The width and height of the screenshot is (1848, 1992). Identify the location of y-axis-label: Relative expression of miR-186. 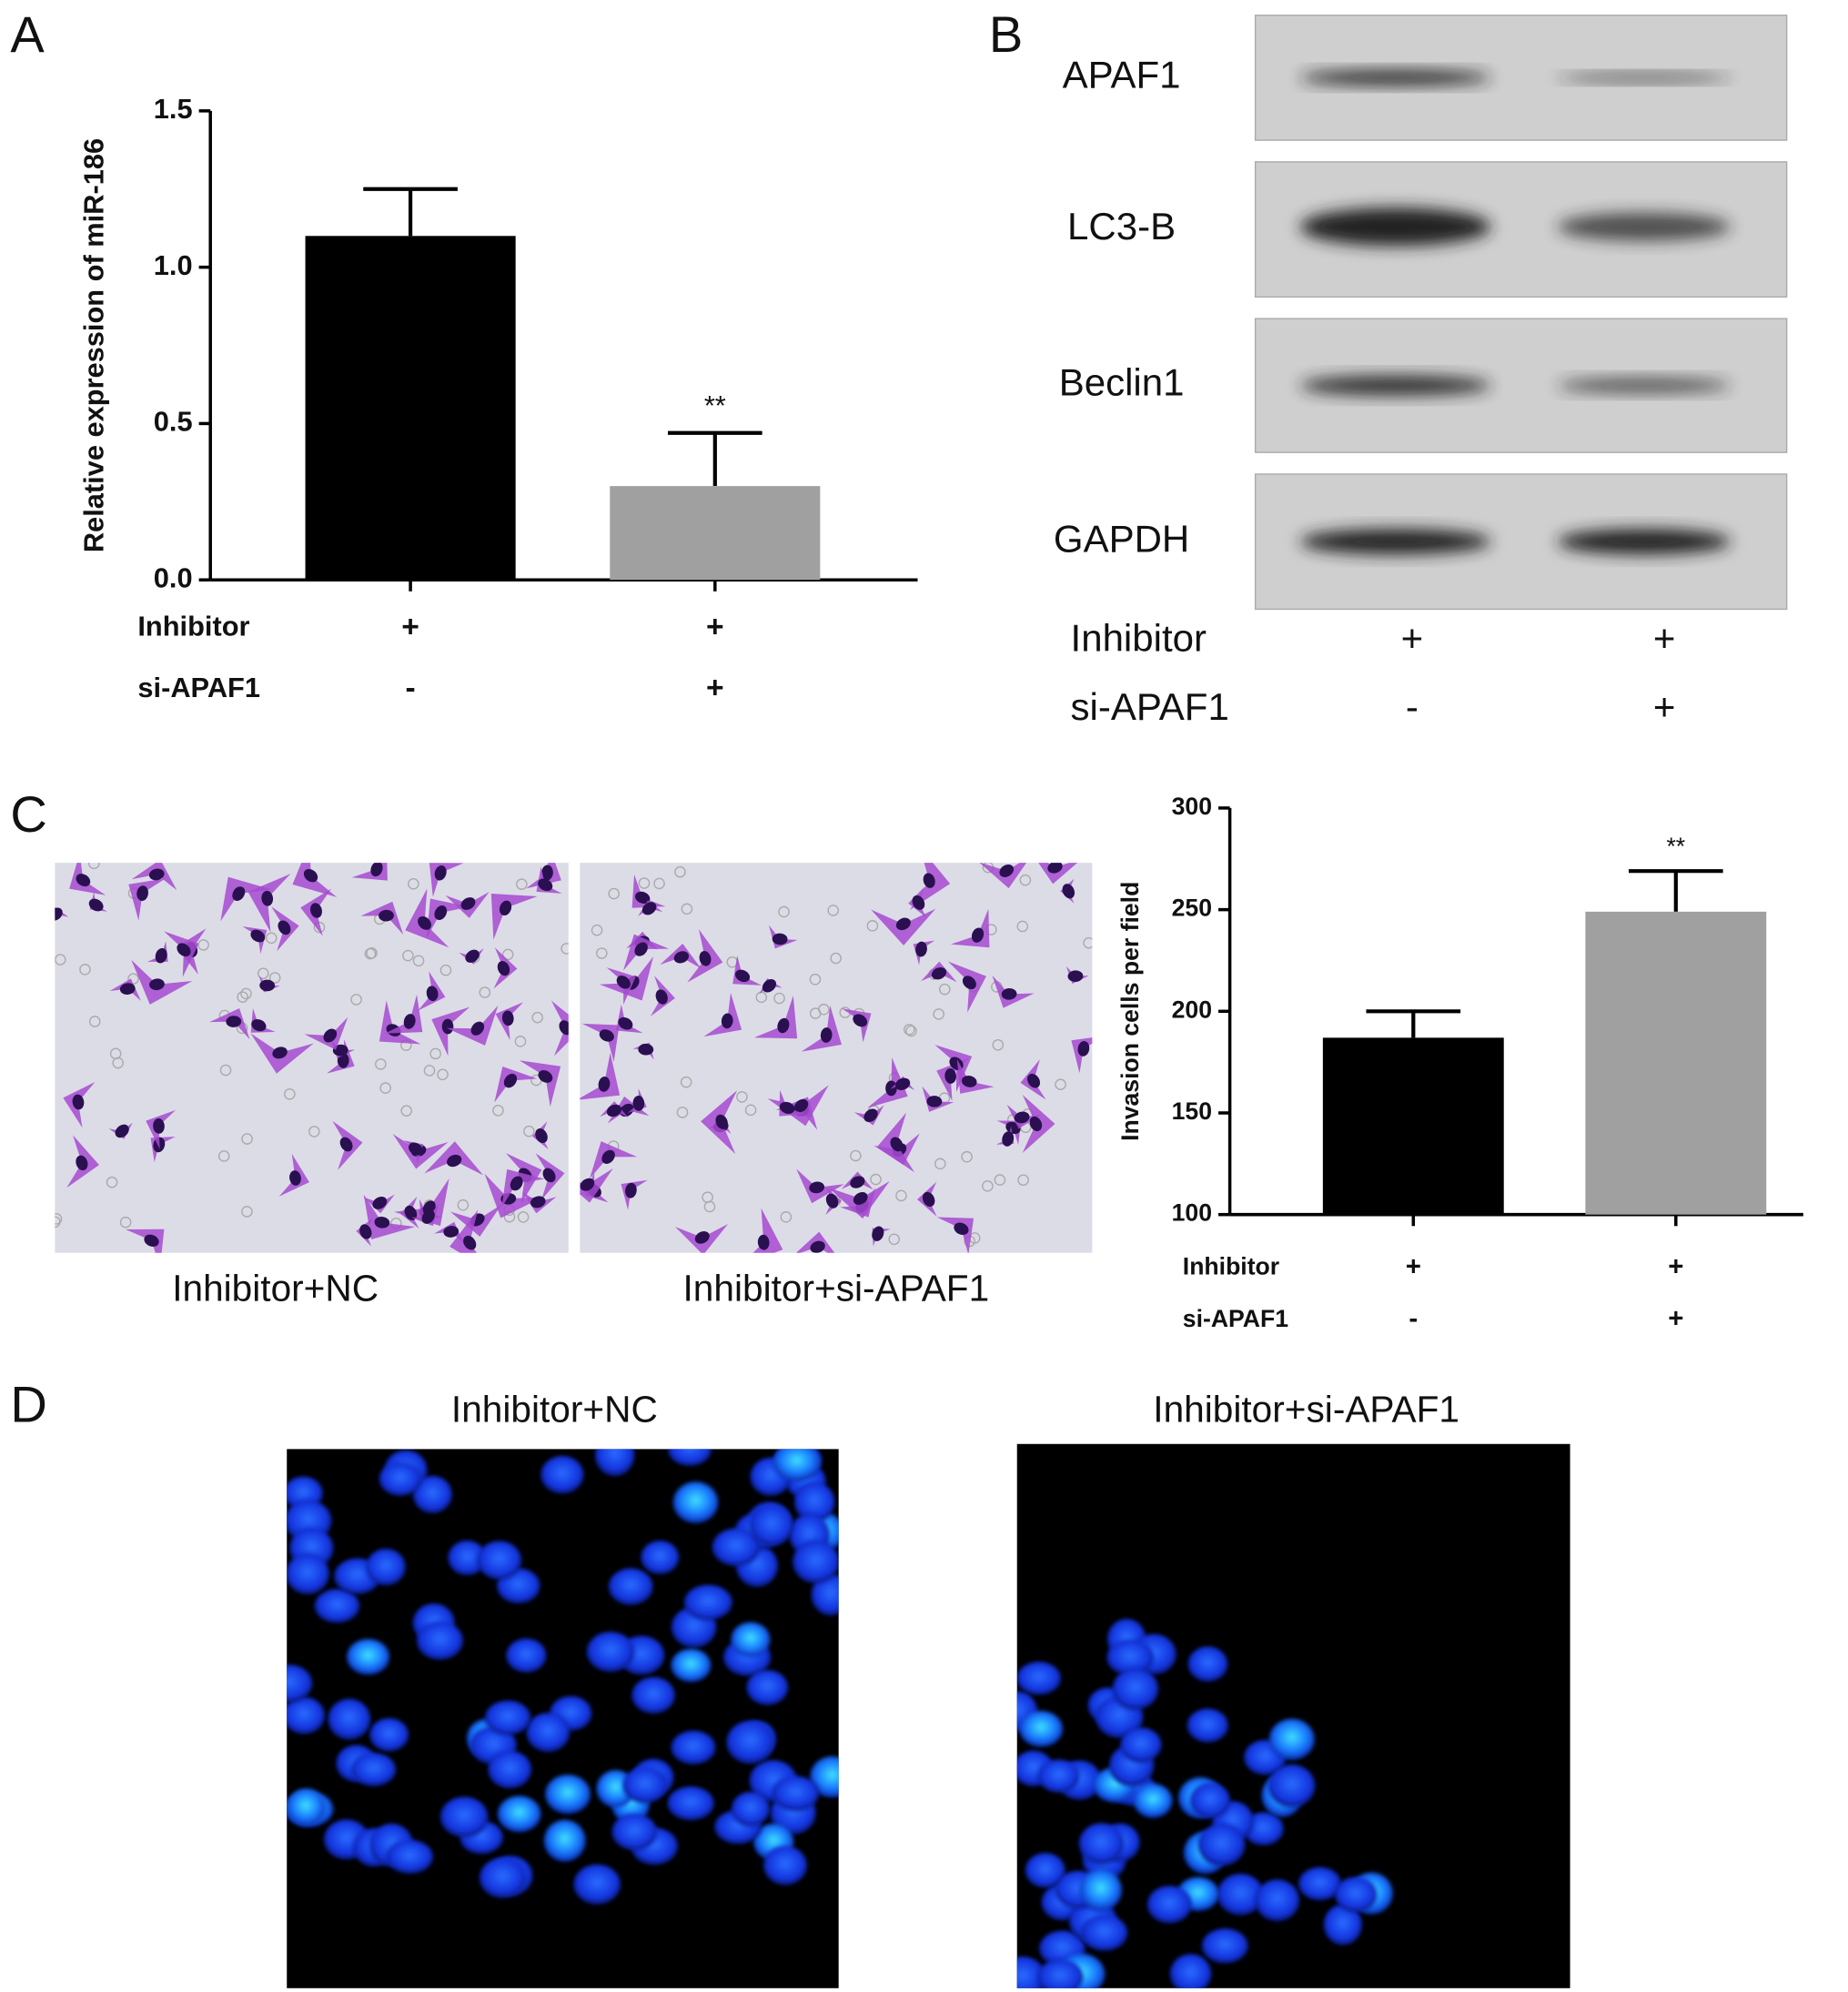
(93, 345).